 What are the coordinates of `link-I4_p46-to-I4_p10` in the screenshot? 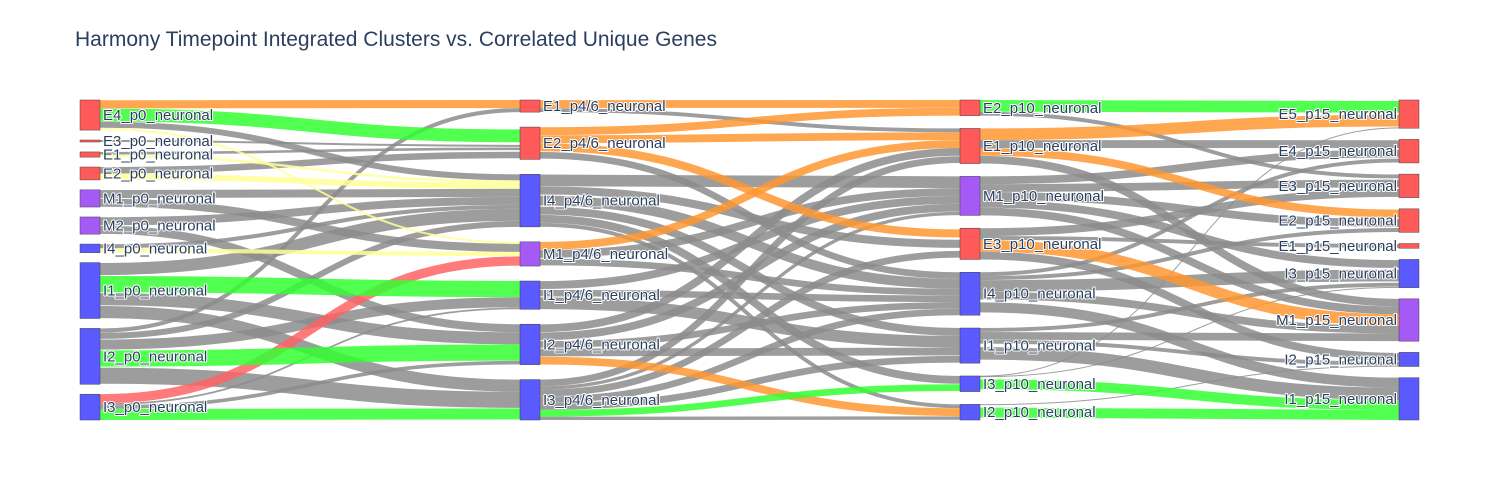 It's located at (750, 242).